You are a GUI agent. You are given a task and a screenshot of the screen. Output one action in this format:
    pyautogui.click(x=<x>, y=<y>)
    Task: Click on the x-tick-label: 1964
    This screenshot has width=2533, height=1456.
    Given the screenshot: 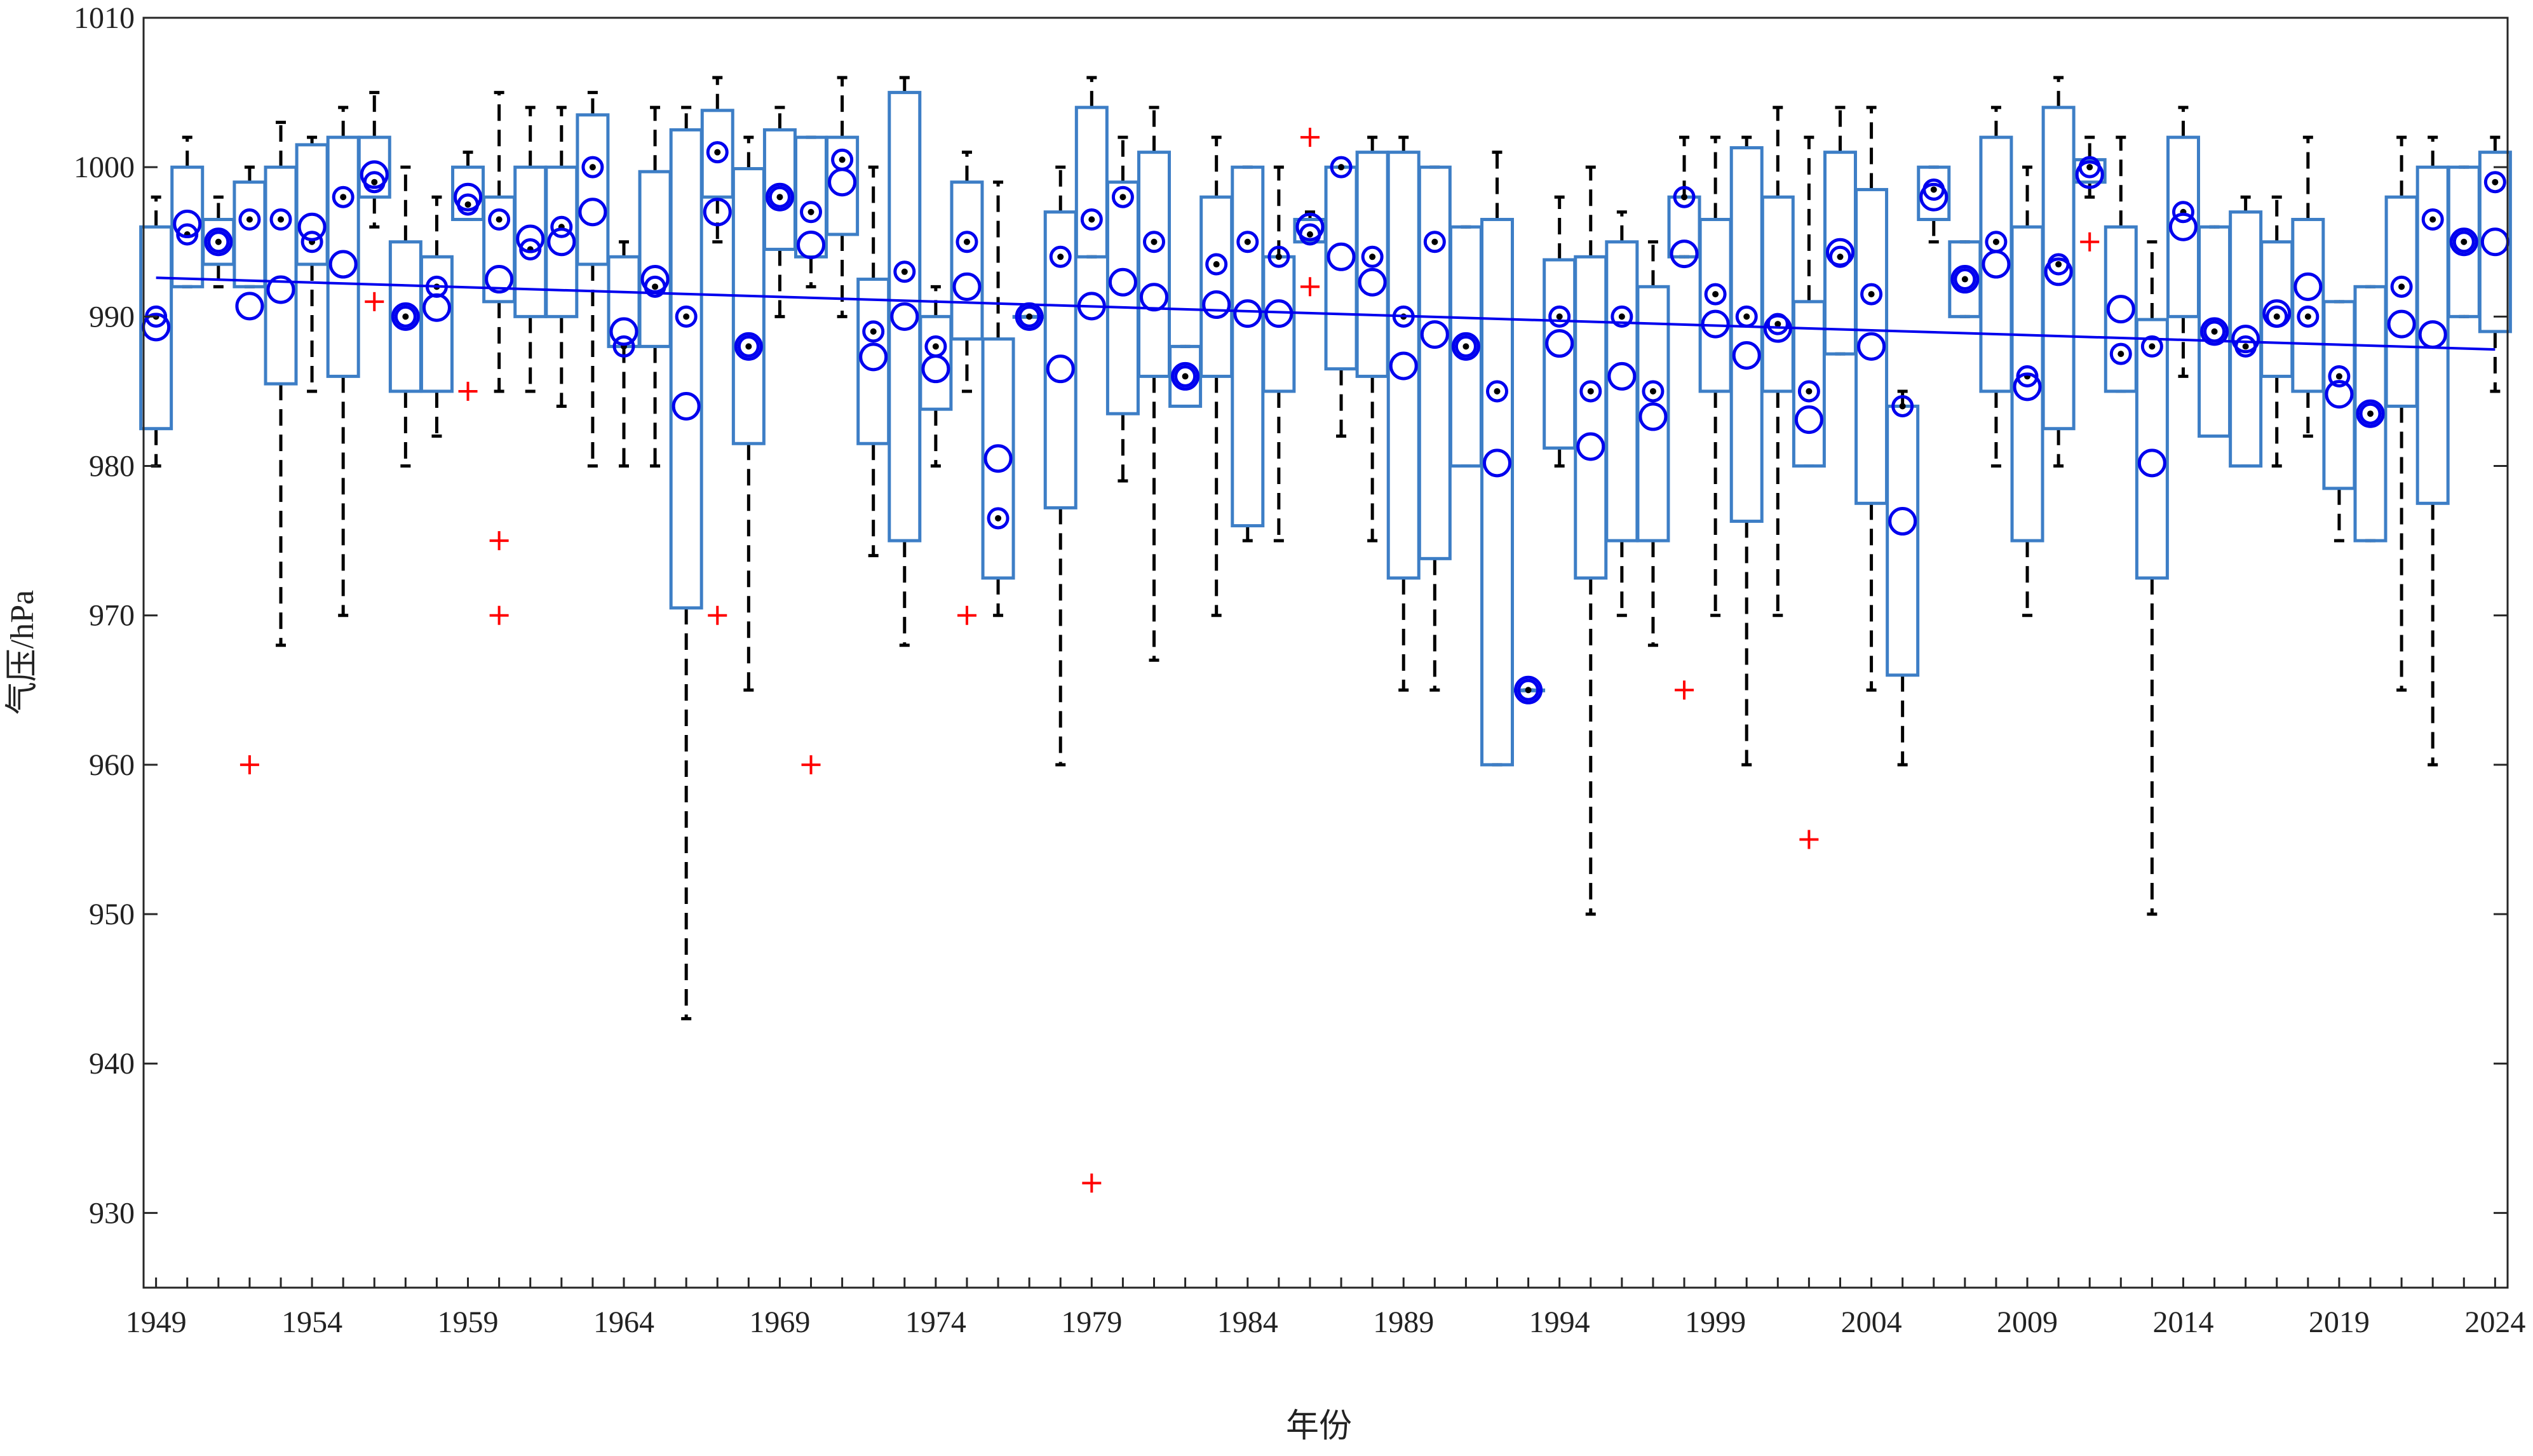 What is the action you would take?
    pyautogui.click(x=623, y=1322)
    